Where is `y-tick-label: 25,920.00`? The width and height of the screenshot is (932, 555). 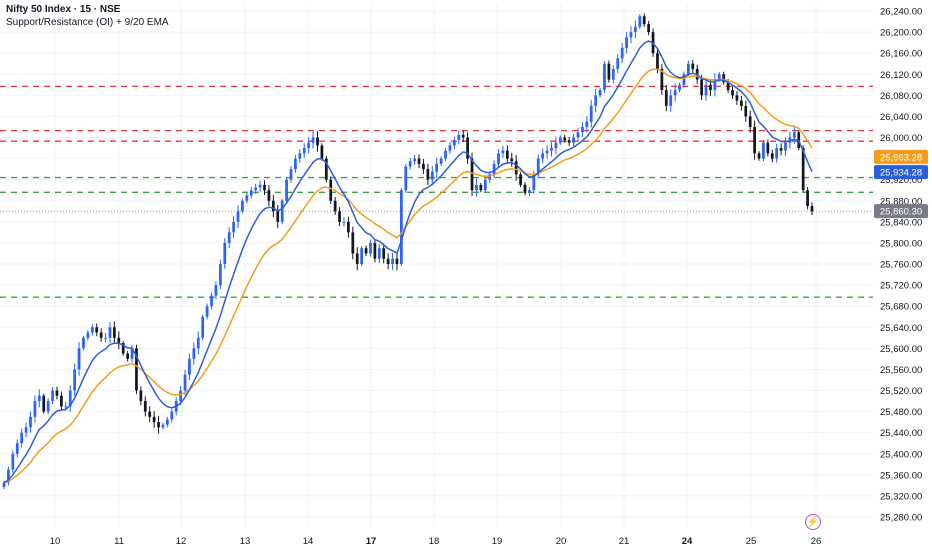 y-tick-label: 25,920.00 is located at coordinates (901, 180).